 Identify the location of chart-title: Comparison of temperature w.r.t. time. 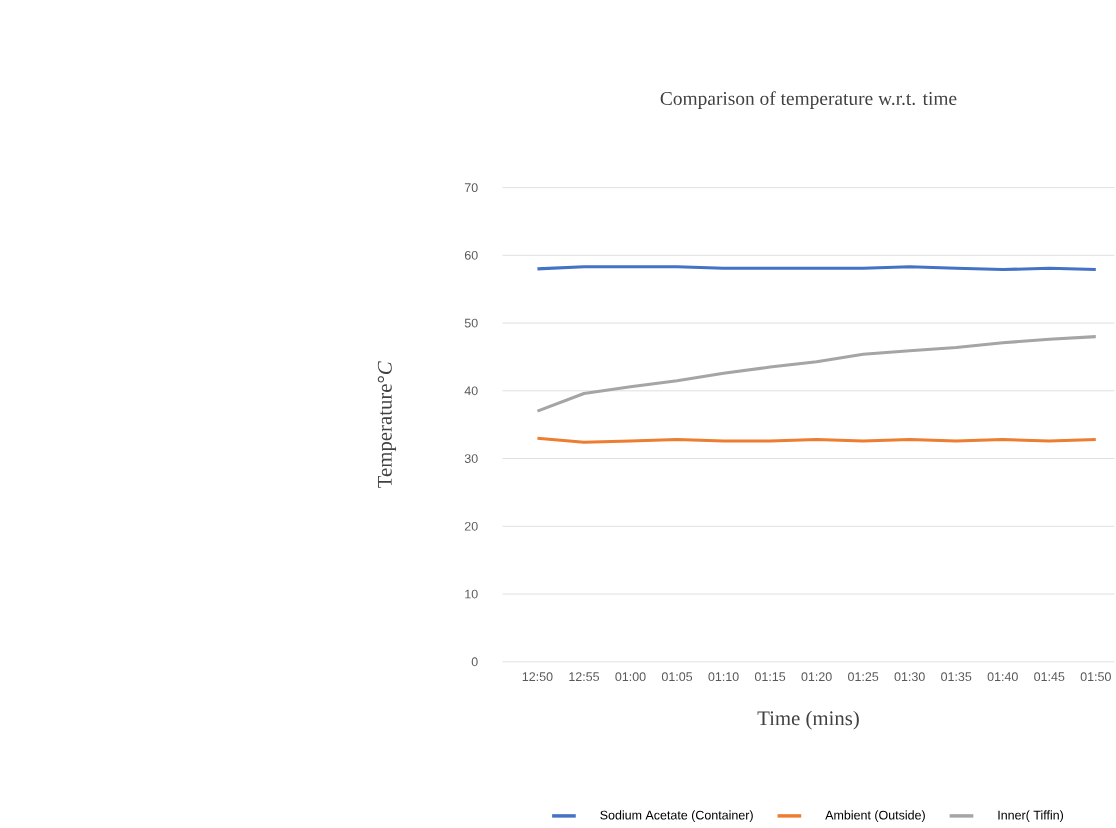
(808, 100).